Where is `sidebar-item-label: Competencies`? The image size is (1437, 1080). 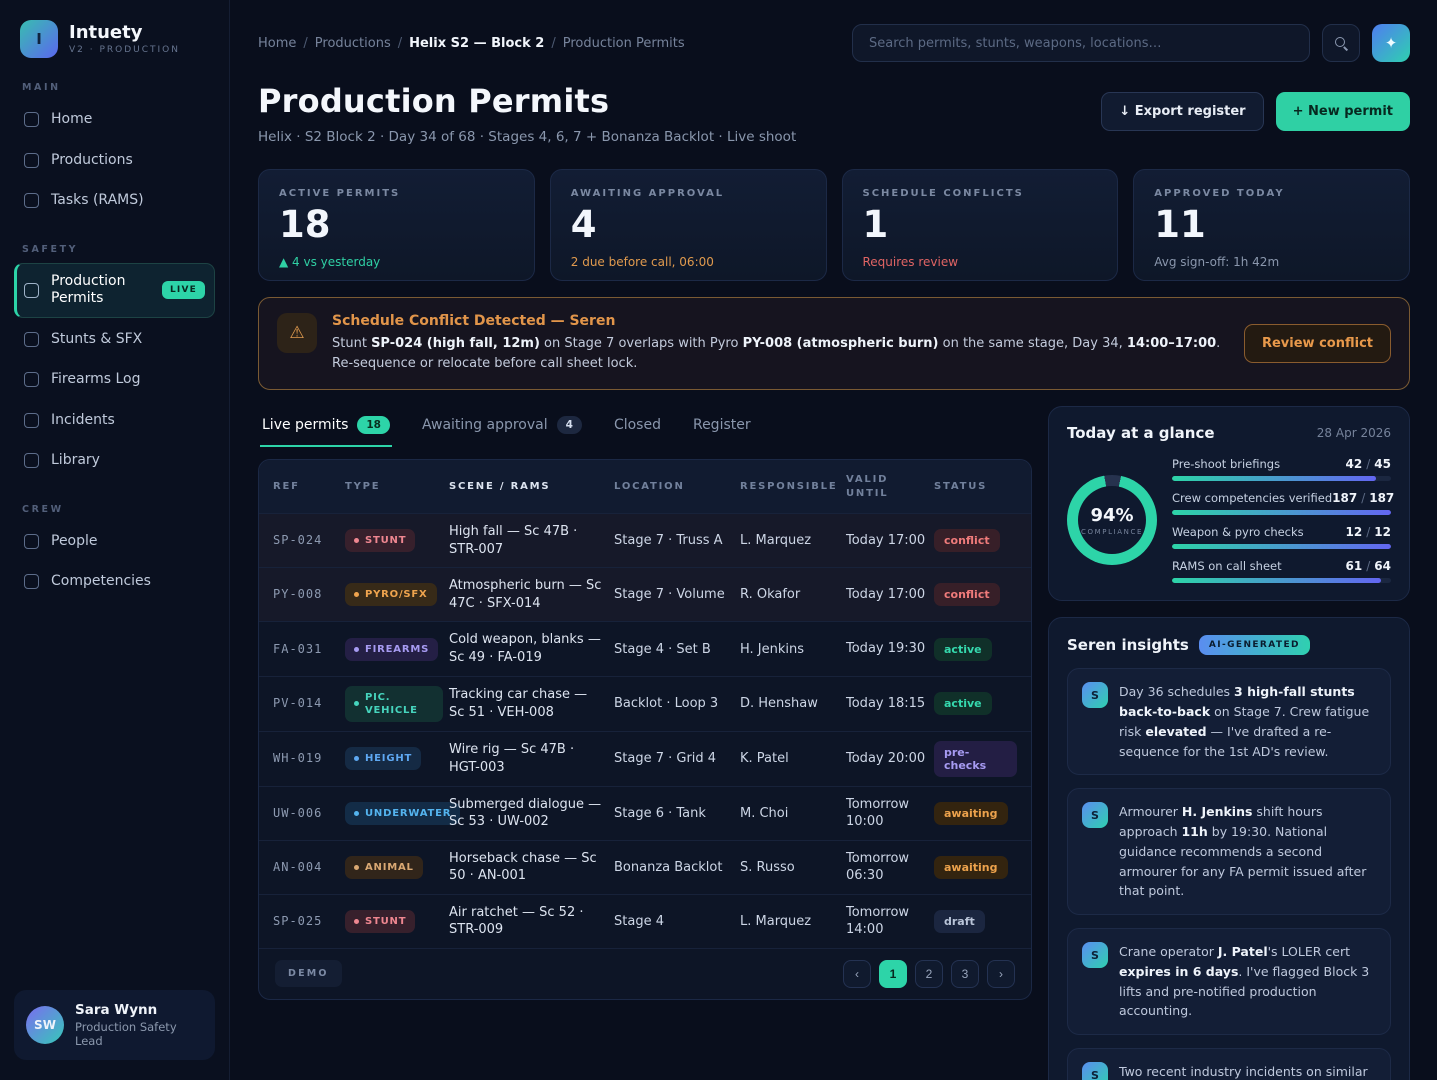
sidebar-item-label: Competencies is located at coordinates (101, 581).